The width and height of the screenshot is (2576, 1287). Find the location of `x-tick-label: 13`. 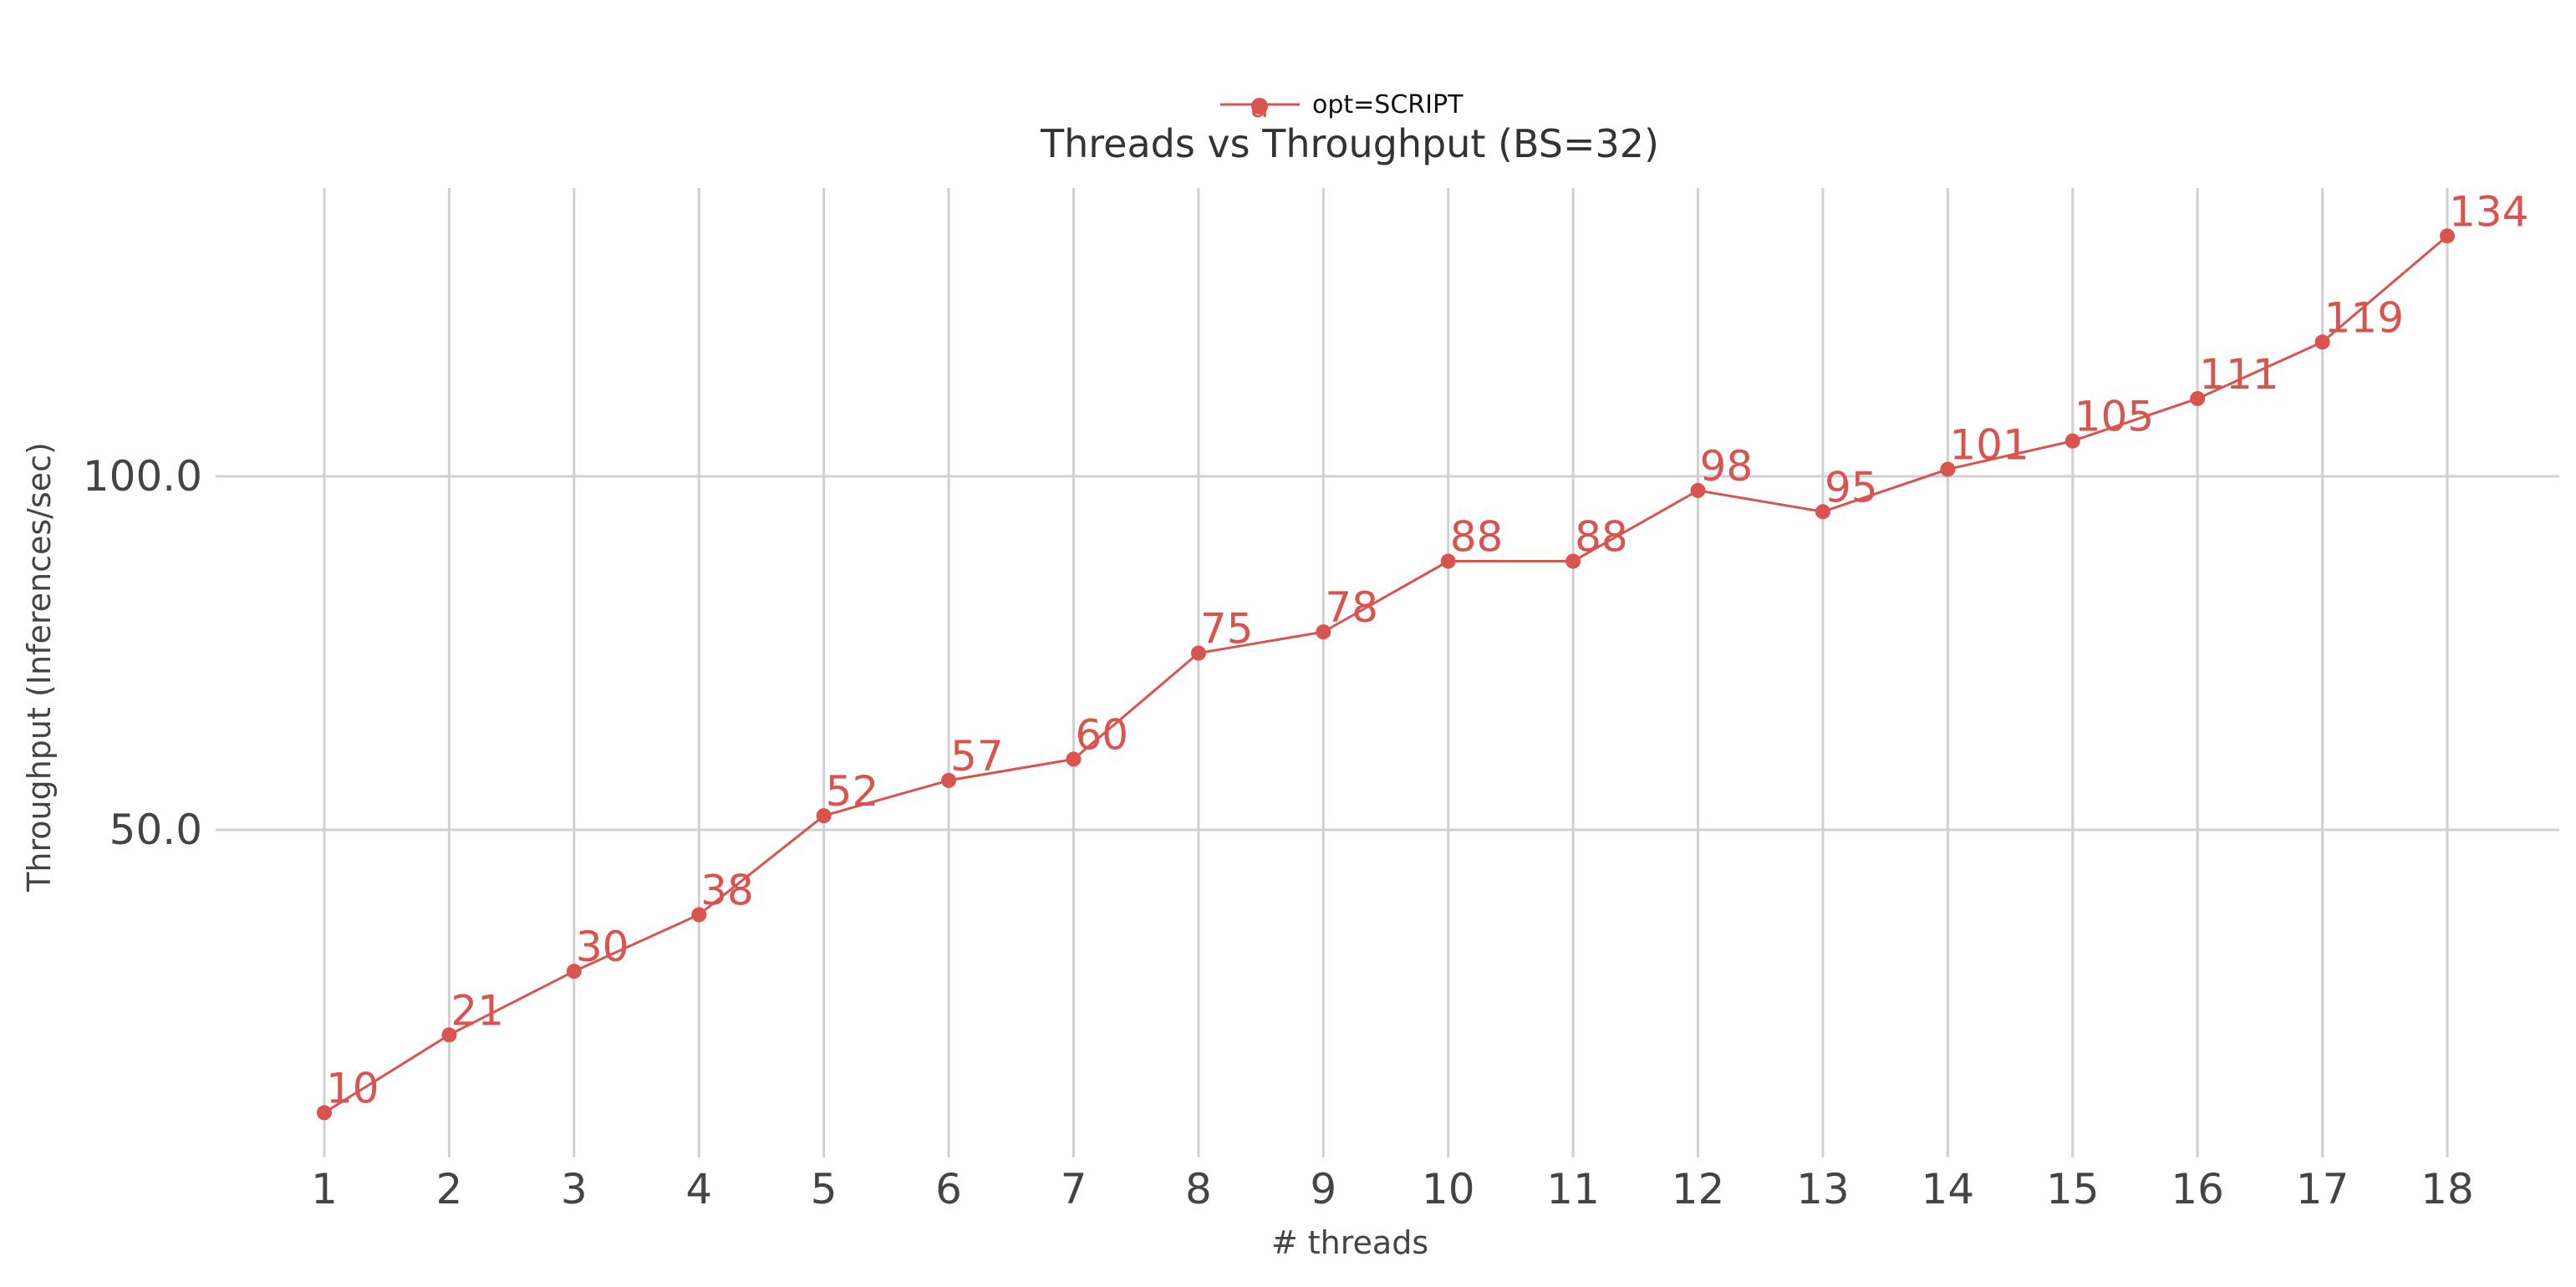

x-tick-label: 13 is located at coordinates (1823, 1189).